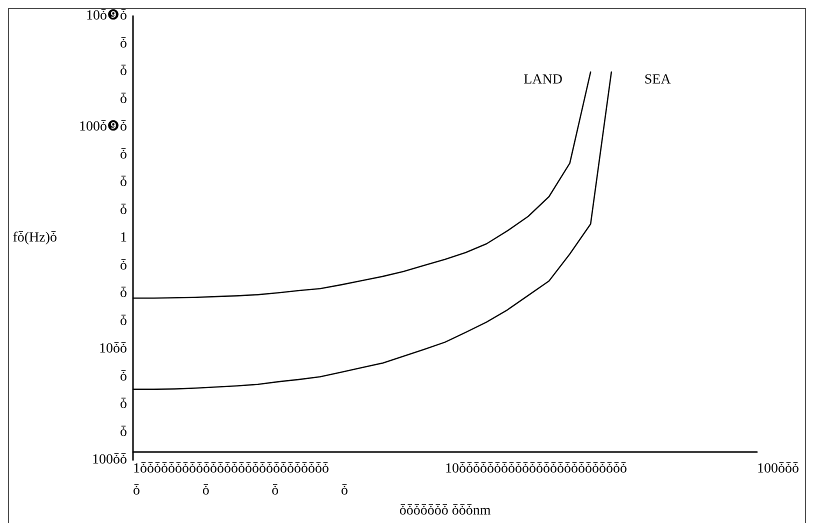 This screenshot has height=523, width=813. I want to click on x-axis-title: ȱȱȱȱȱȱȱ ȱȱȱnm, so click(445, 511).